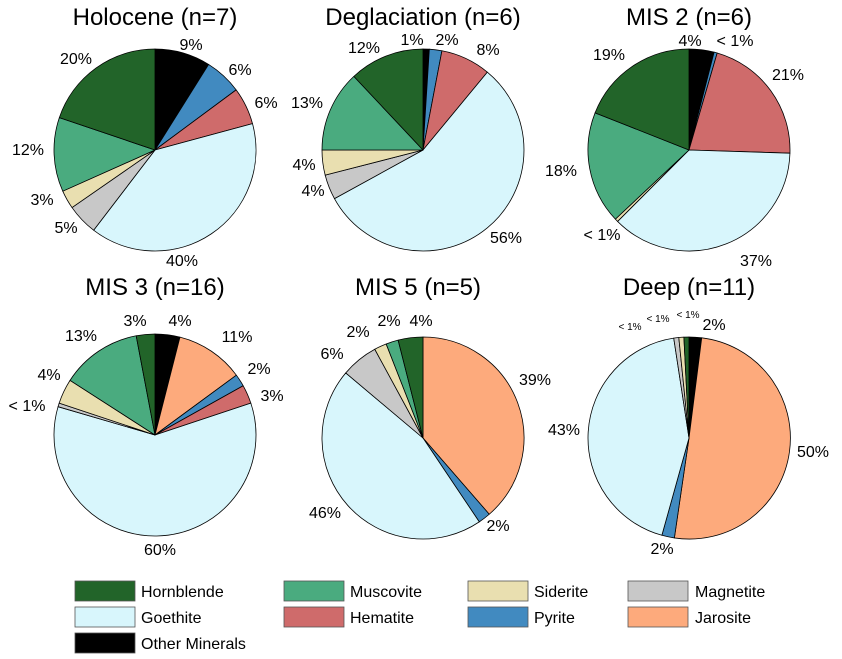 The image size is (842, 659). I want to click on pct-label: 37%, so click(756, 261).